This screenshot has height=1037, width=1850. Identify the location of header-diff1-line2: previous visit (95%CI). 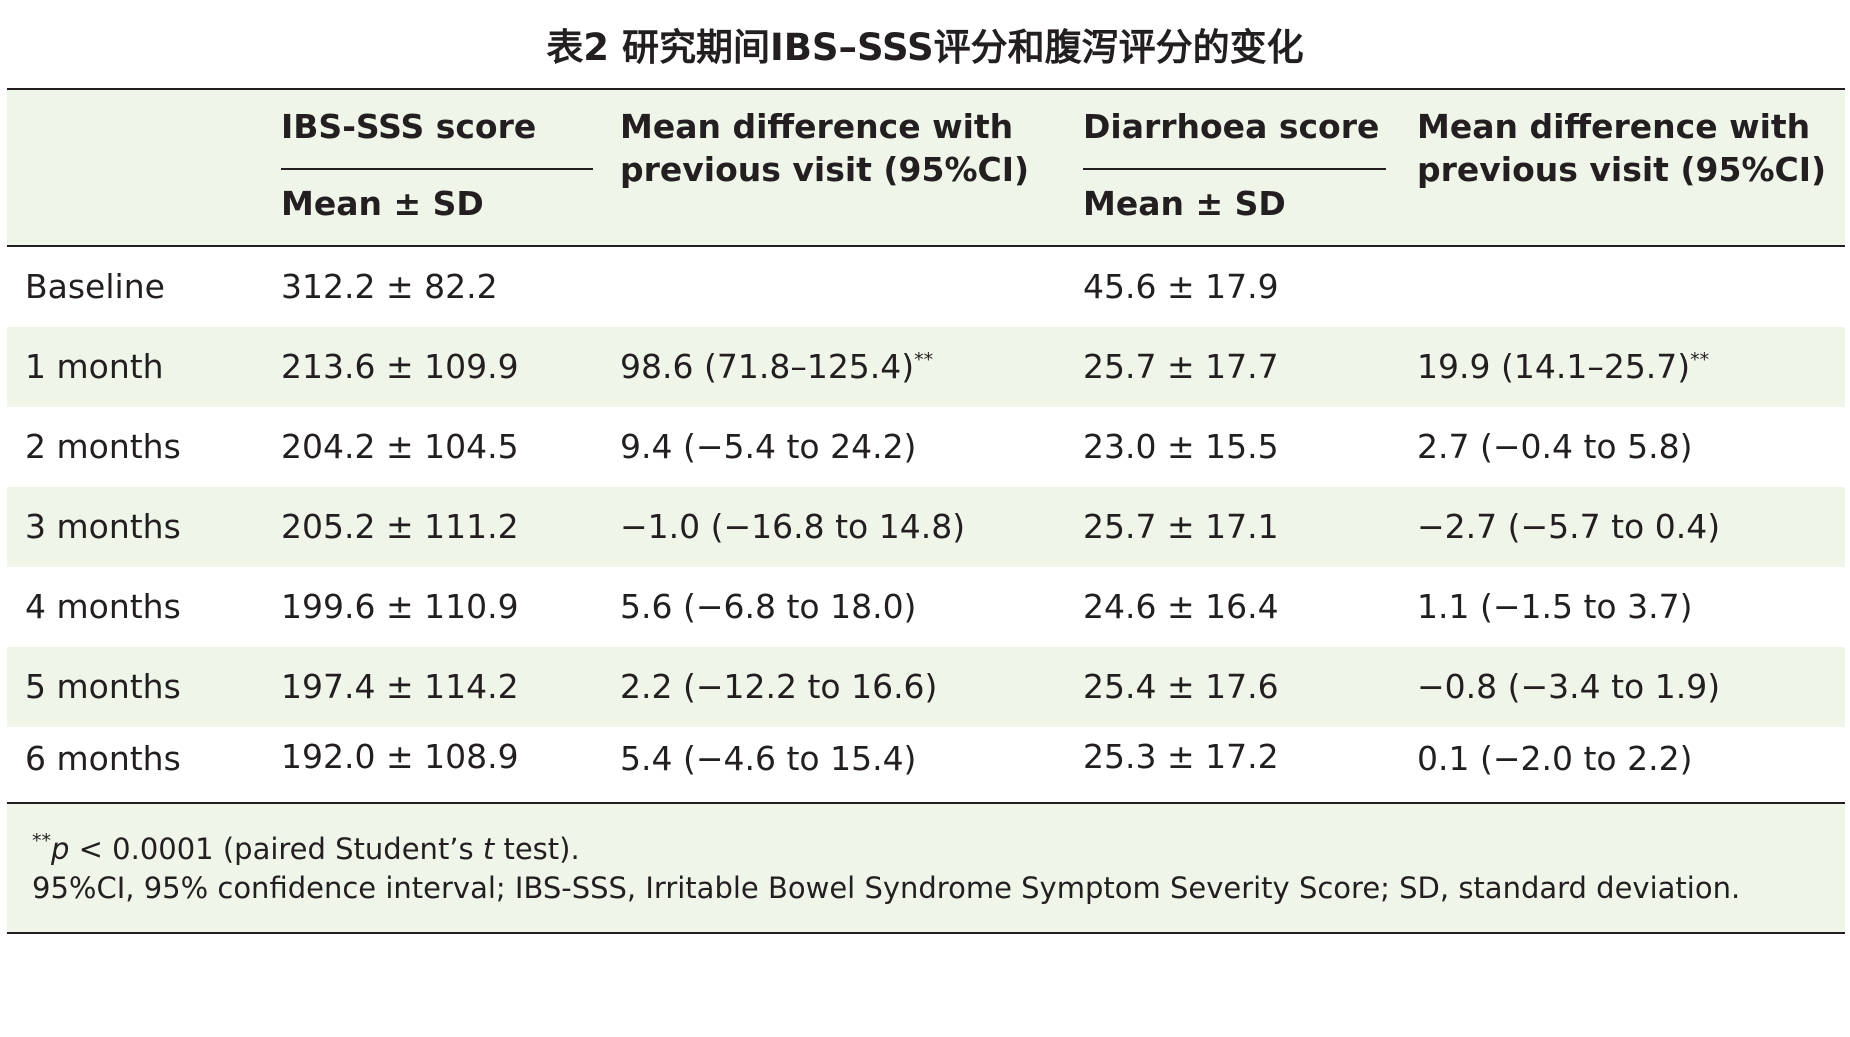
(825, 169).